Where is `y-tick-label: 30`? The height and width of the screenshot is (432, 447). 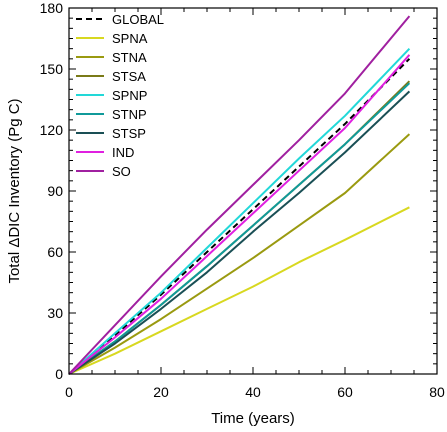
y-tick-label: 30 is located at coordinates (55, 313).